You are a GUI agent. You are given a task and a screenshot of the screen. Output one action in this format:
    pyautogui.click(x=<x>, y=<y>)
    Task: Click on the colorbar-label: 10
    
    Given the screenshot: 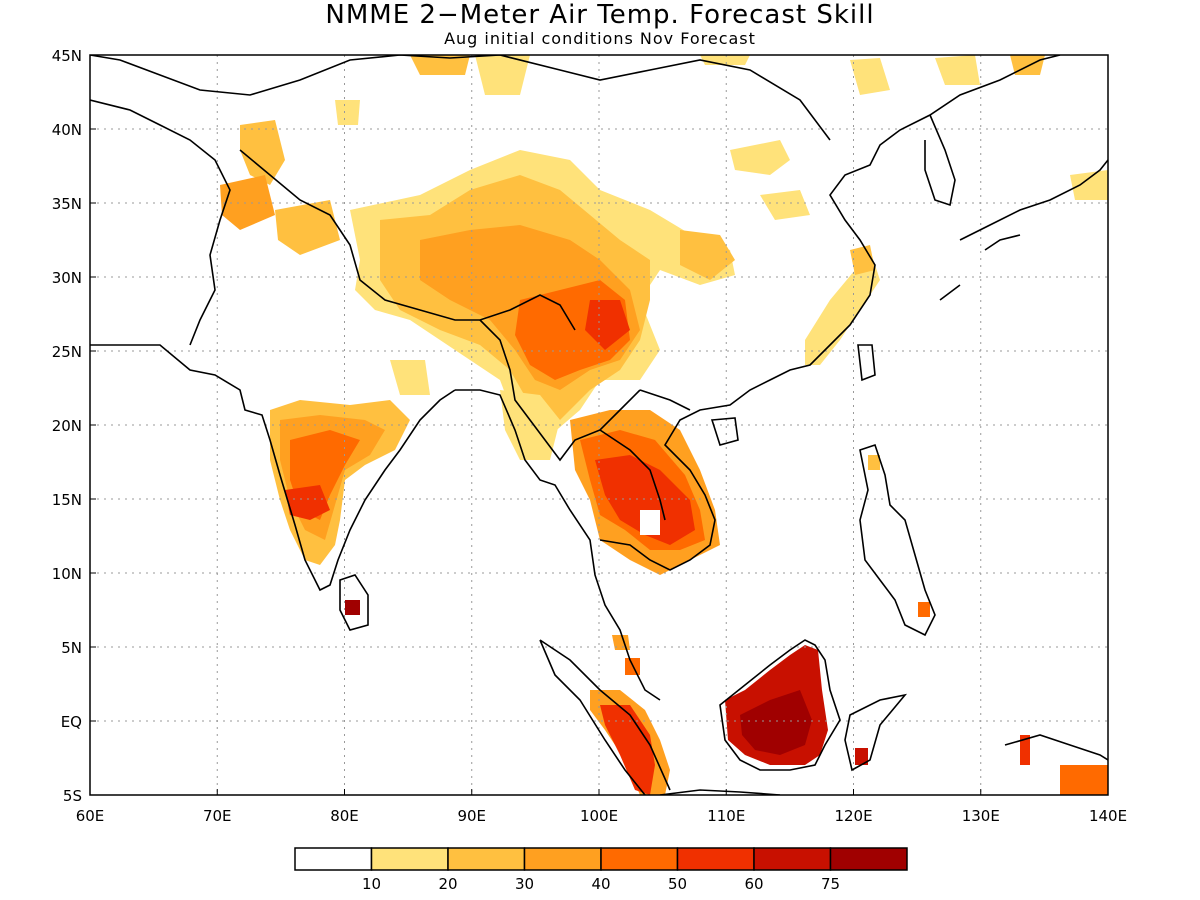 What is the action you would take?
    pyautogui.click(x=371, y=884)
    